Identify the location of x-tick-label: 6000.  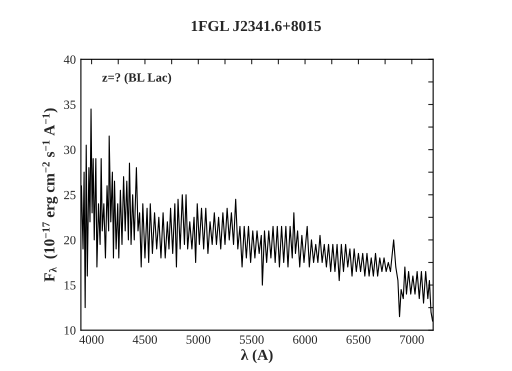
(305, 339).